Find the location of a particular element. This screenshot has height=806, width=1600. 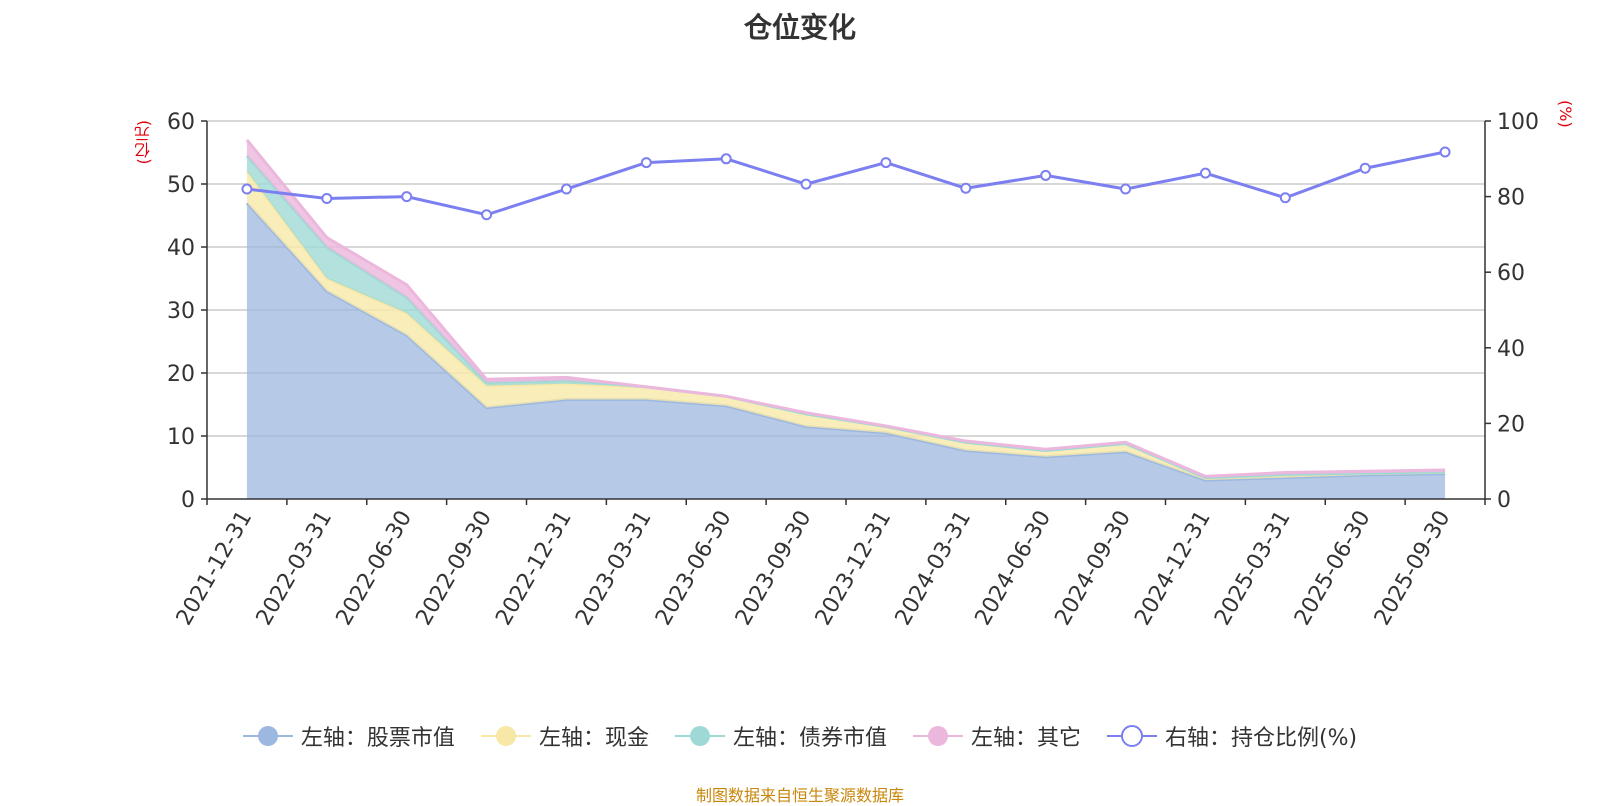

right-axis-tick-label: 80 is located at coordinates (1511, 198).